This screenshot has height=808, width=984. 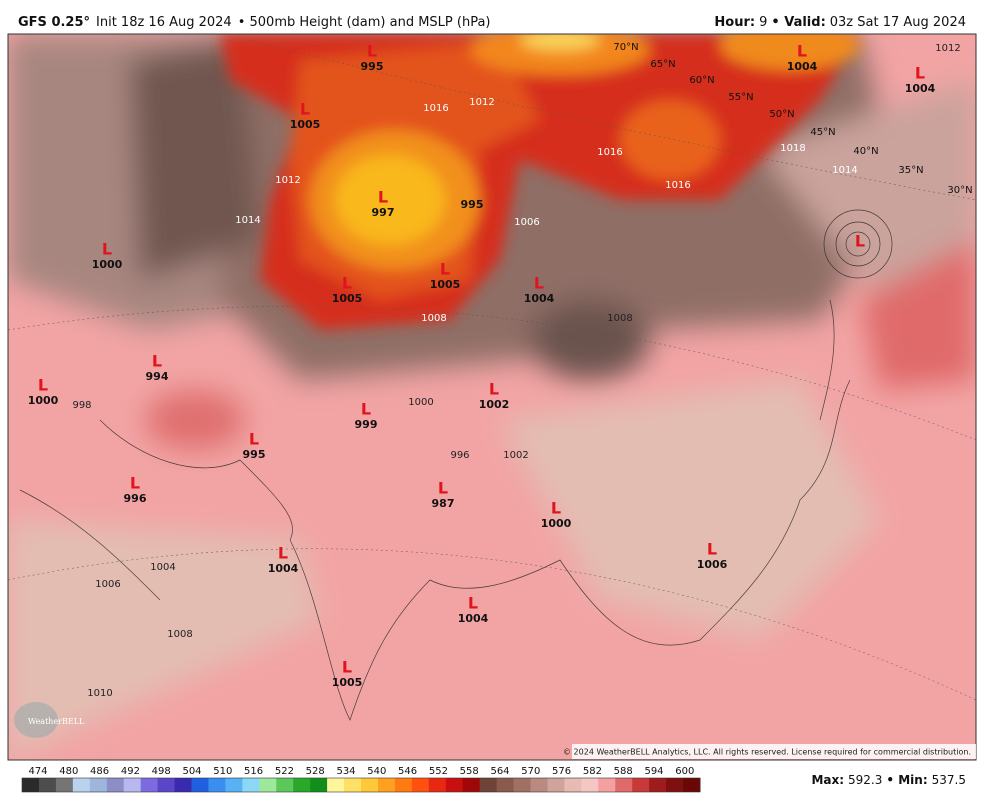 I want to click on isobar-label: 1012, so click(x=947, y=48).